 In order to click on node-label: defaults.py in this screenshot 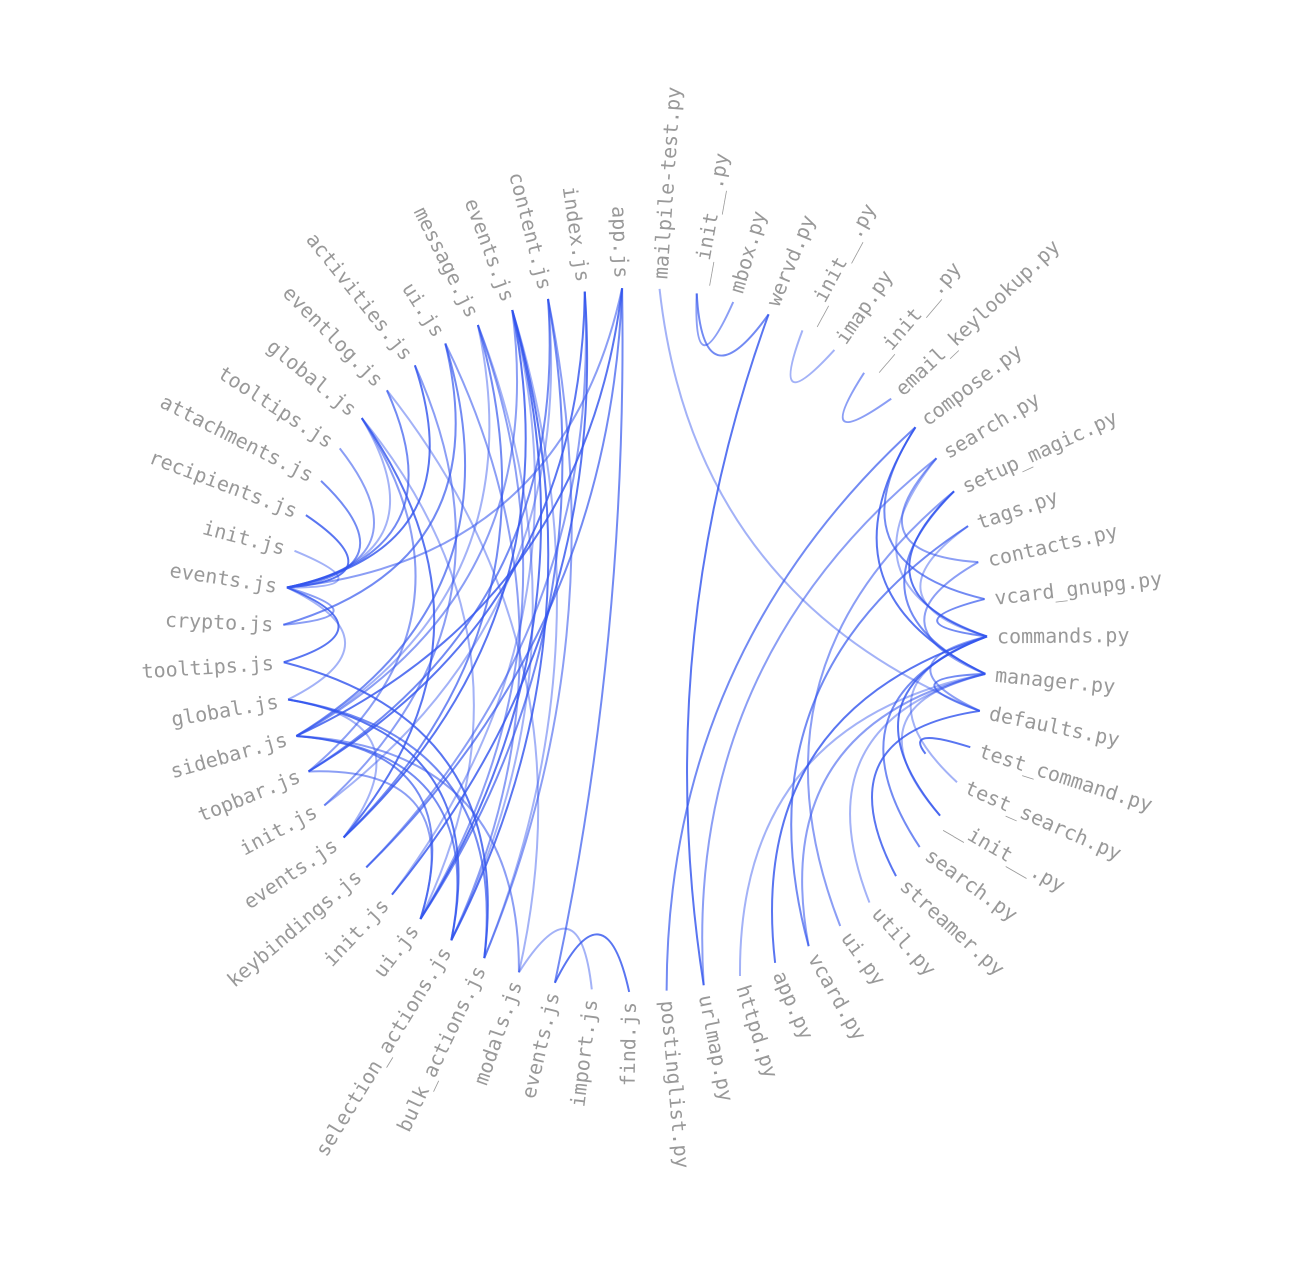, I will do `click(1054, 726)`.